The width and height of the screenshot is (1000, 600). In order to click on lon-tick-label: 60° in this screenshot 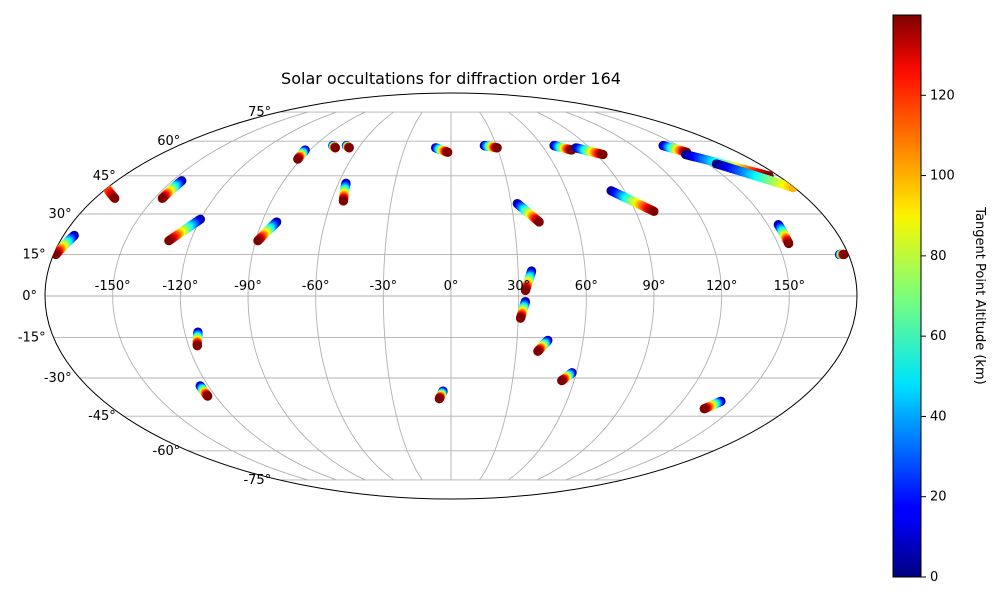, I will do `click(586, 286)`.